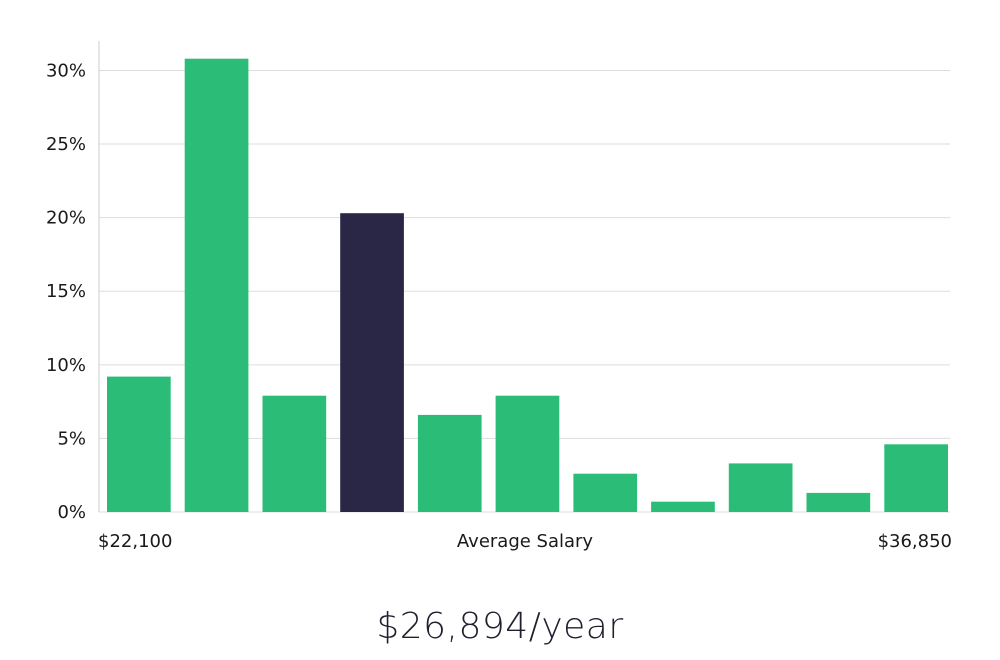 The image size is (1000, 660). What do you see at coordinates (135, 541) in the screenshot?
I see `x-min-label: $22,100` at bounding box center [135, 541].